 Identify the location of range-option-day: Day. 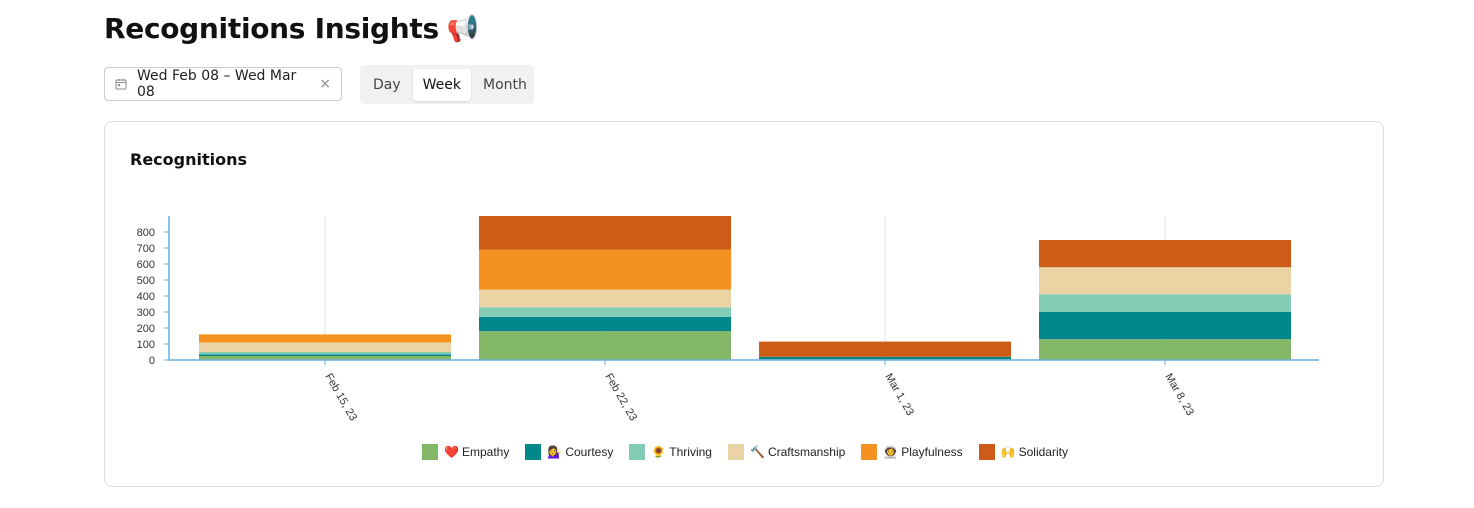
(387, 84).